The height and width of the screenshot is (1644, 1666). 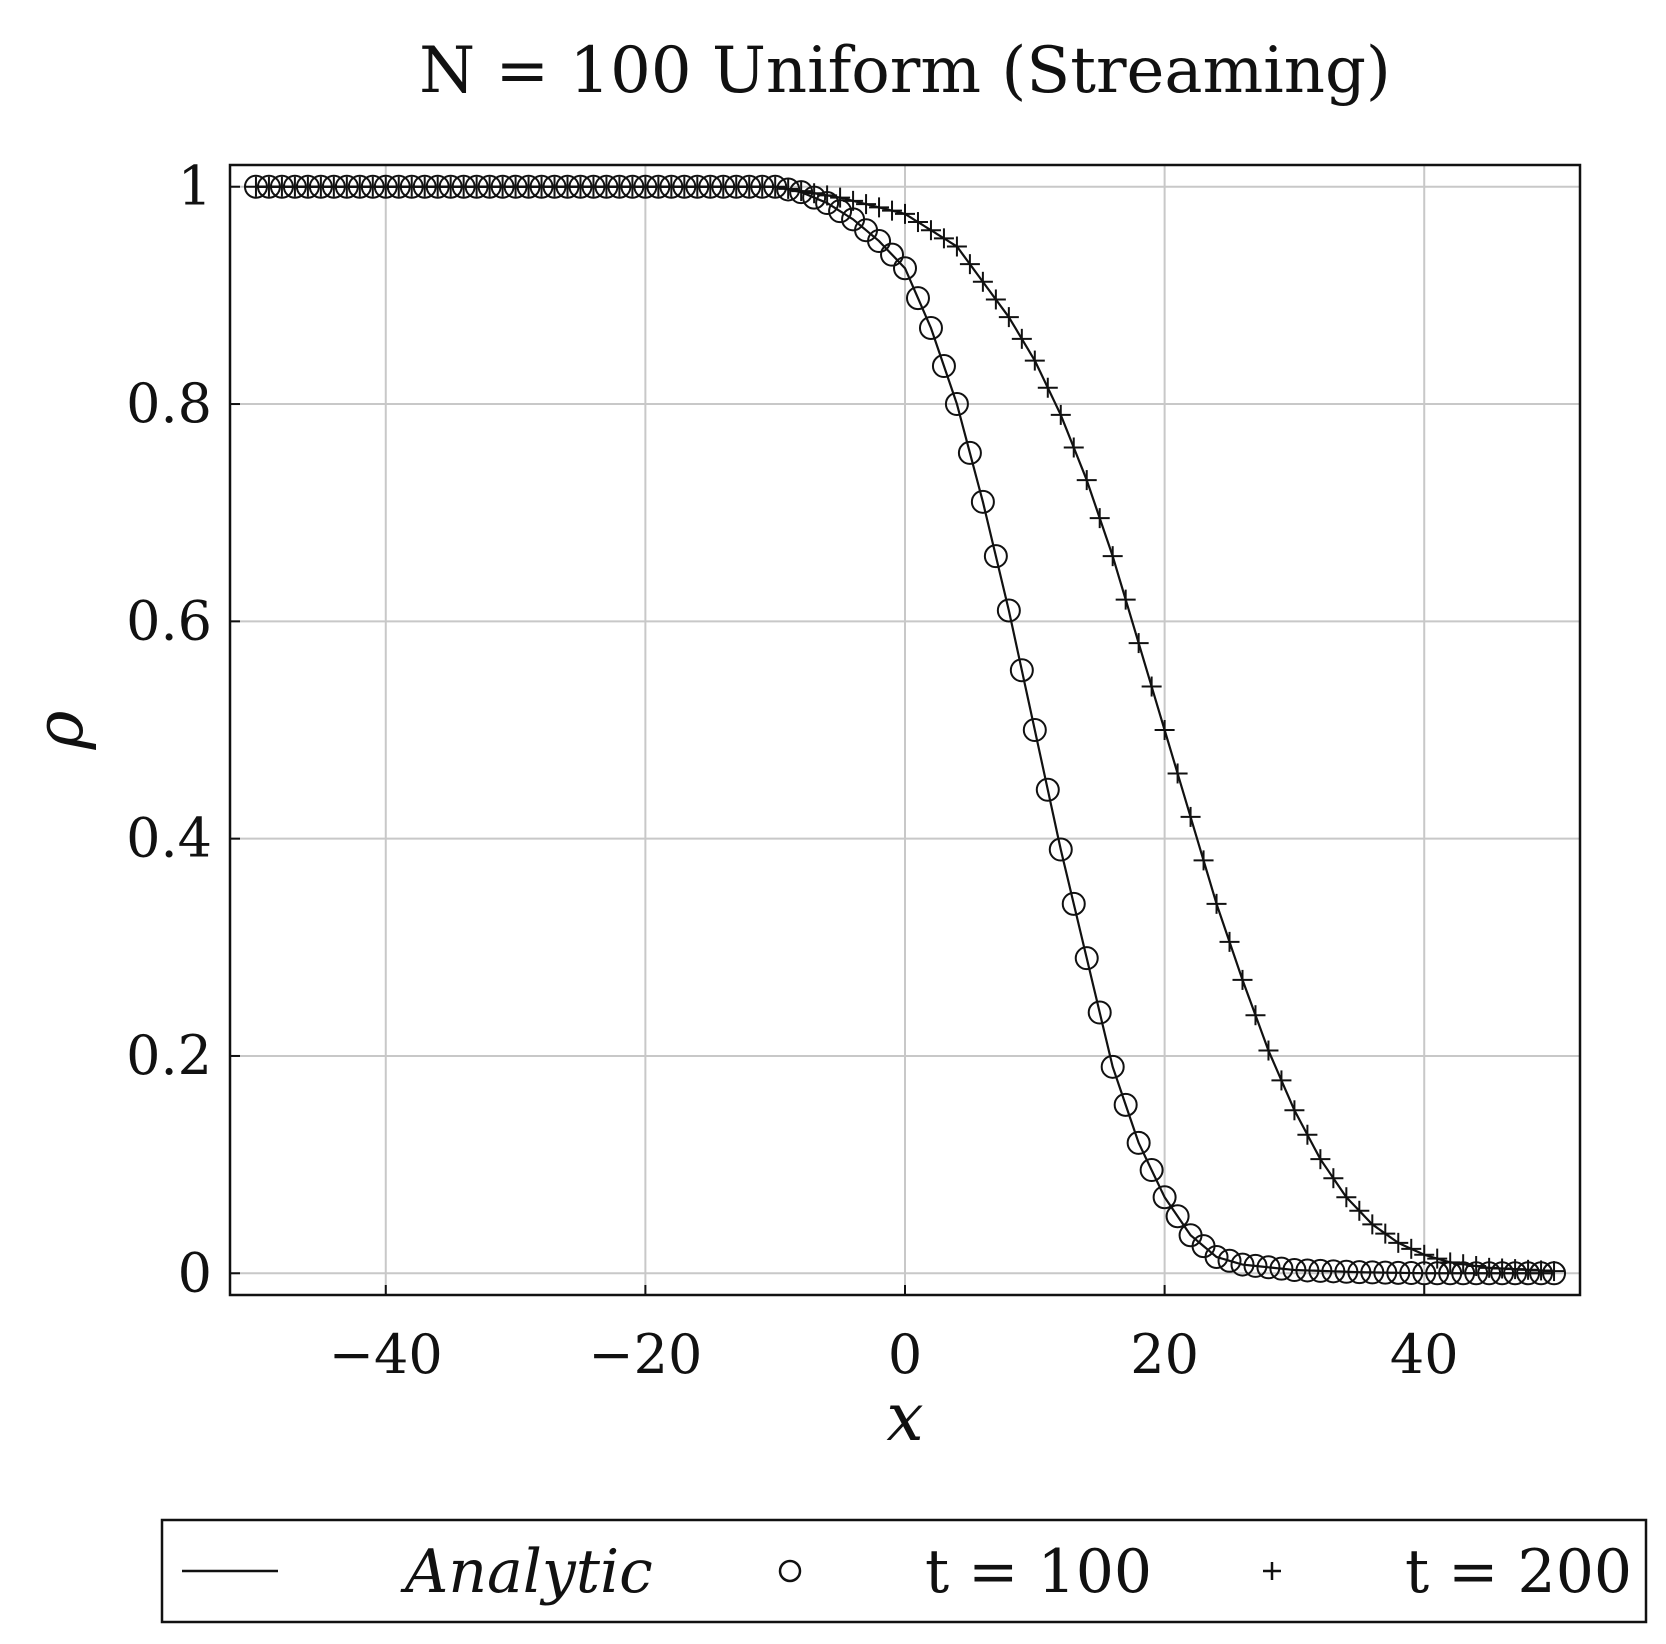 I want to click on legend-analytic-label: Analytic, so click(x=526, y=1572).